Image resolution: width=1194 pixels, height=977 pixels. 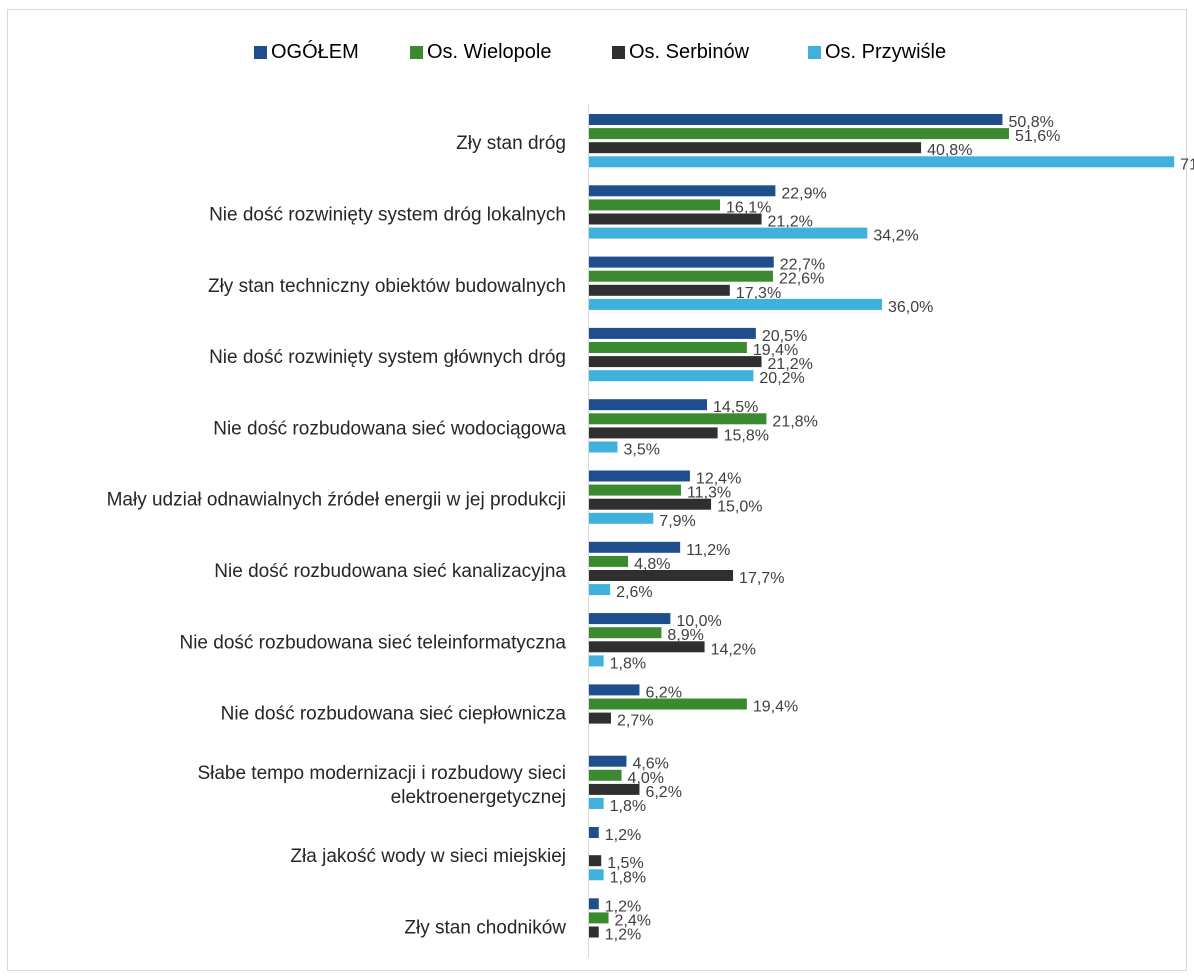 I want to click on data-label: 3,5%, so click(x=641, y=450).